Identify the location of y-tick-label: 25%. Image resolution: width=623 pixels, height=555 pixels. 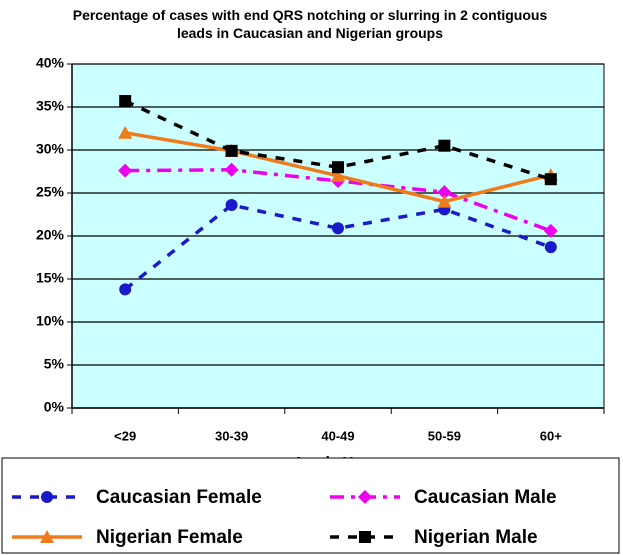
(50, 192).